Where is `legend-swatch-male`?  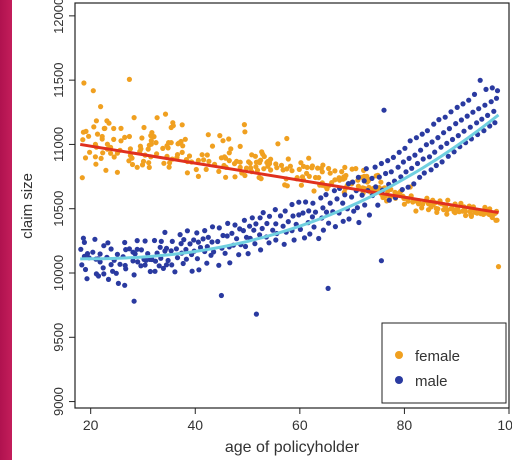
legend-swatch-male is located at coordinates (399, 380).